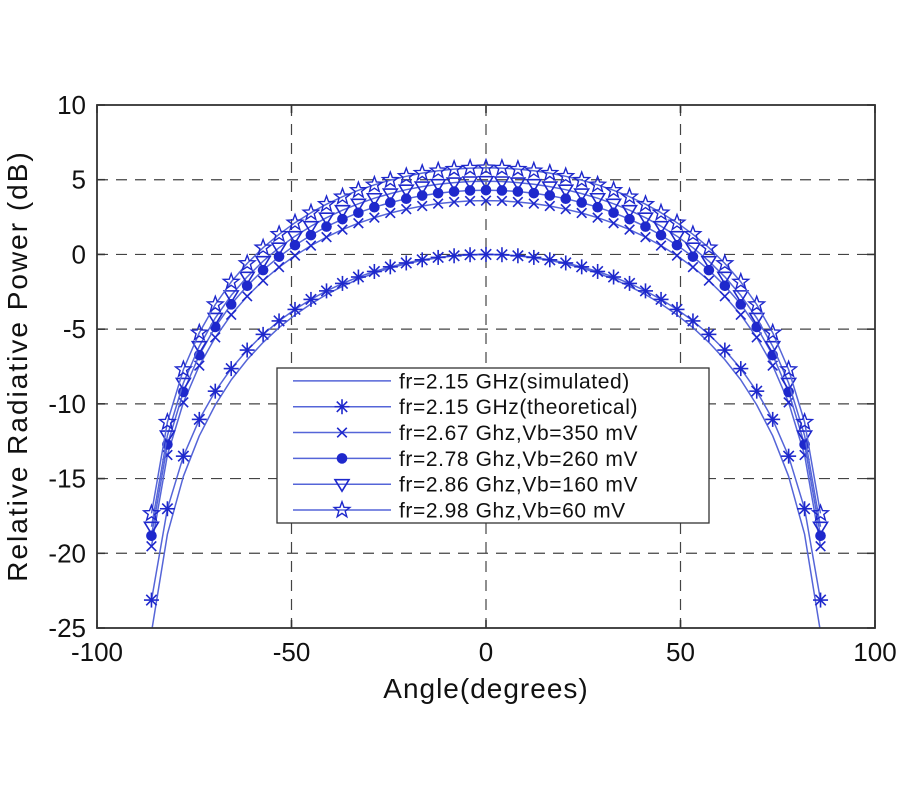  Describe the element at coordinates (67, 628) in the screenshot. I see `y-tick-label: -25` at that location.